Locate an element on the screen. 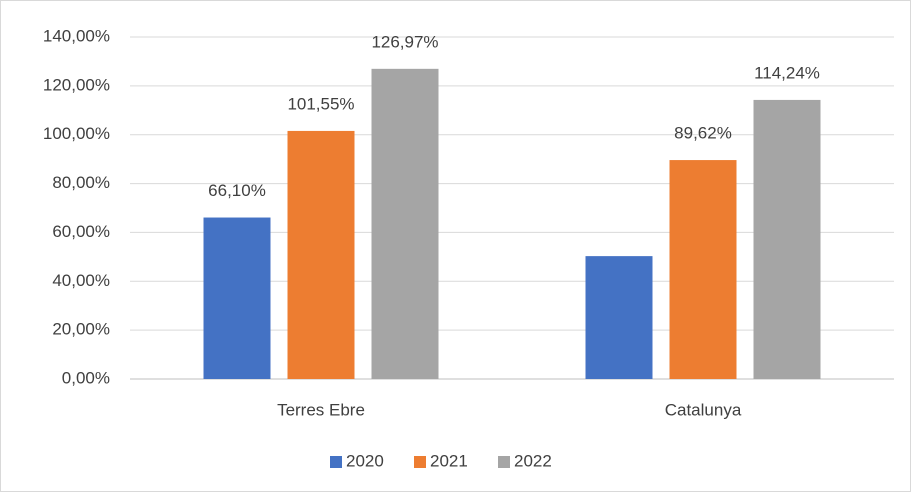 This screenshot has height=498, width=912. legend-label: 2020 is located at coordinates (365, 460).